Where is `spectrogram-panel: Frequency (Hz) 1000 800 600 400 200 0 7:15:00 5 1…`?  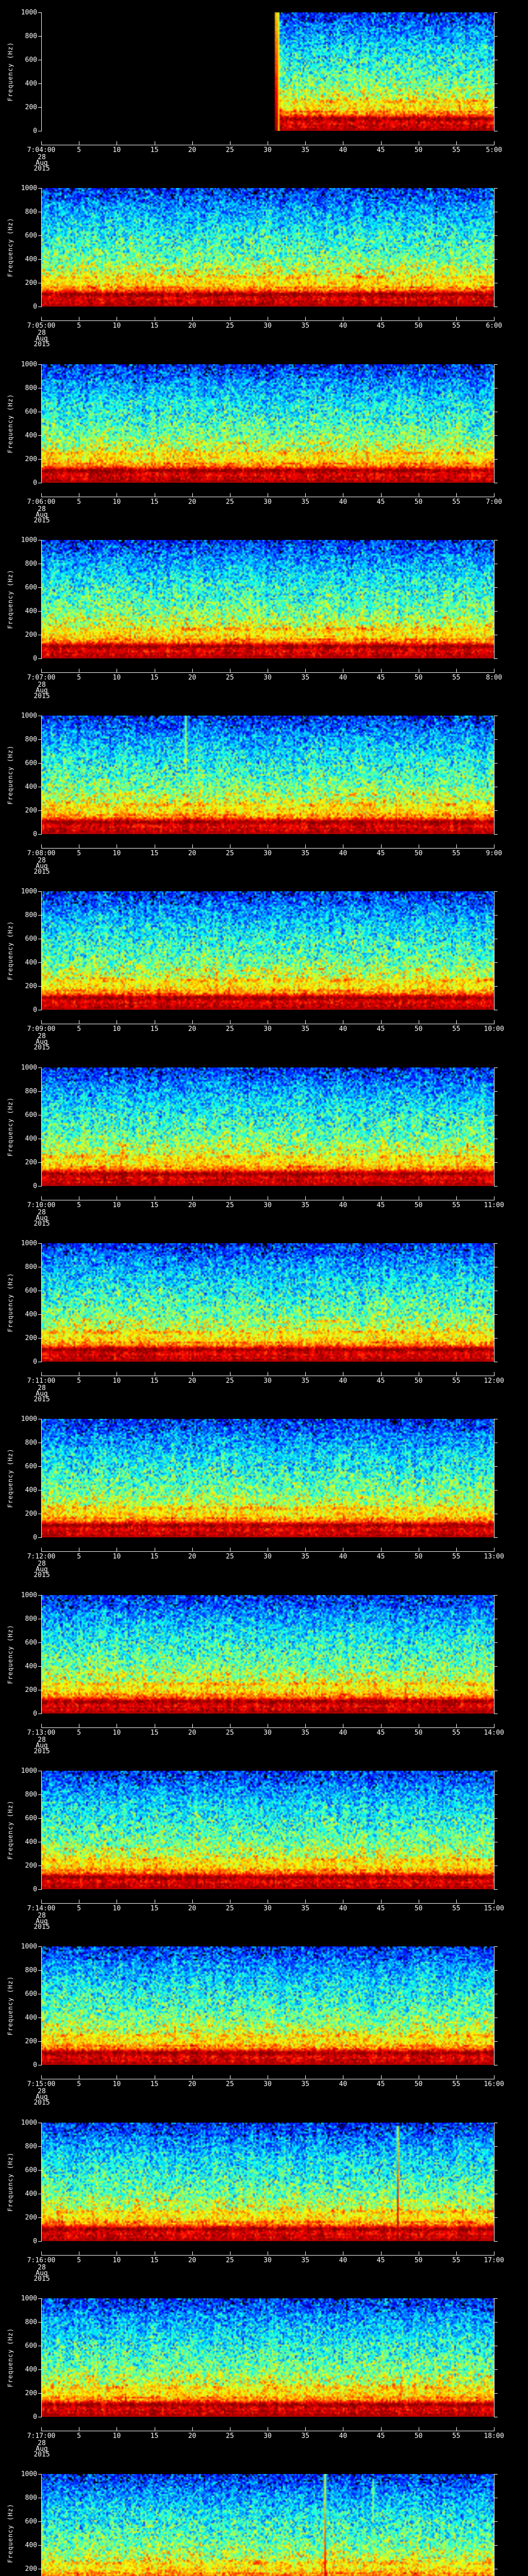
spectrogram-panel: Frequency (Hz) 1000 800 600 400 200 0 7:15:00 5 1… is located at coordinates (264, 2022).